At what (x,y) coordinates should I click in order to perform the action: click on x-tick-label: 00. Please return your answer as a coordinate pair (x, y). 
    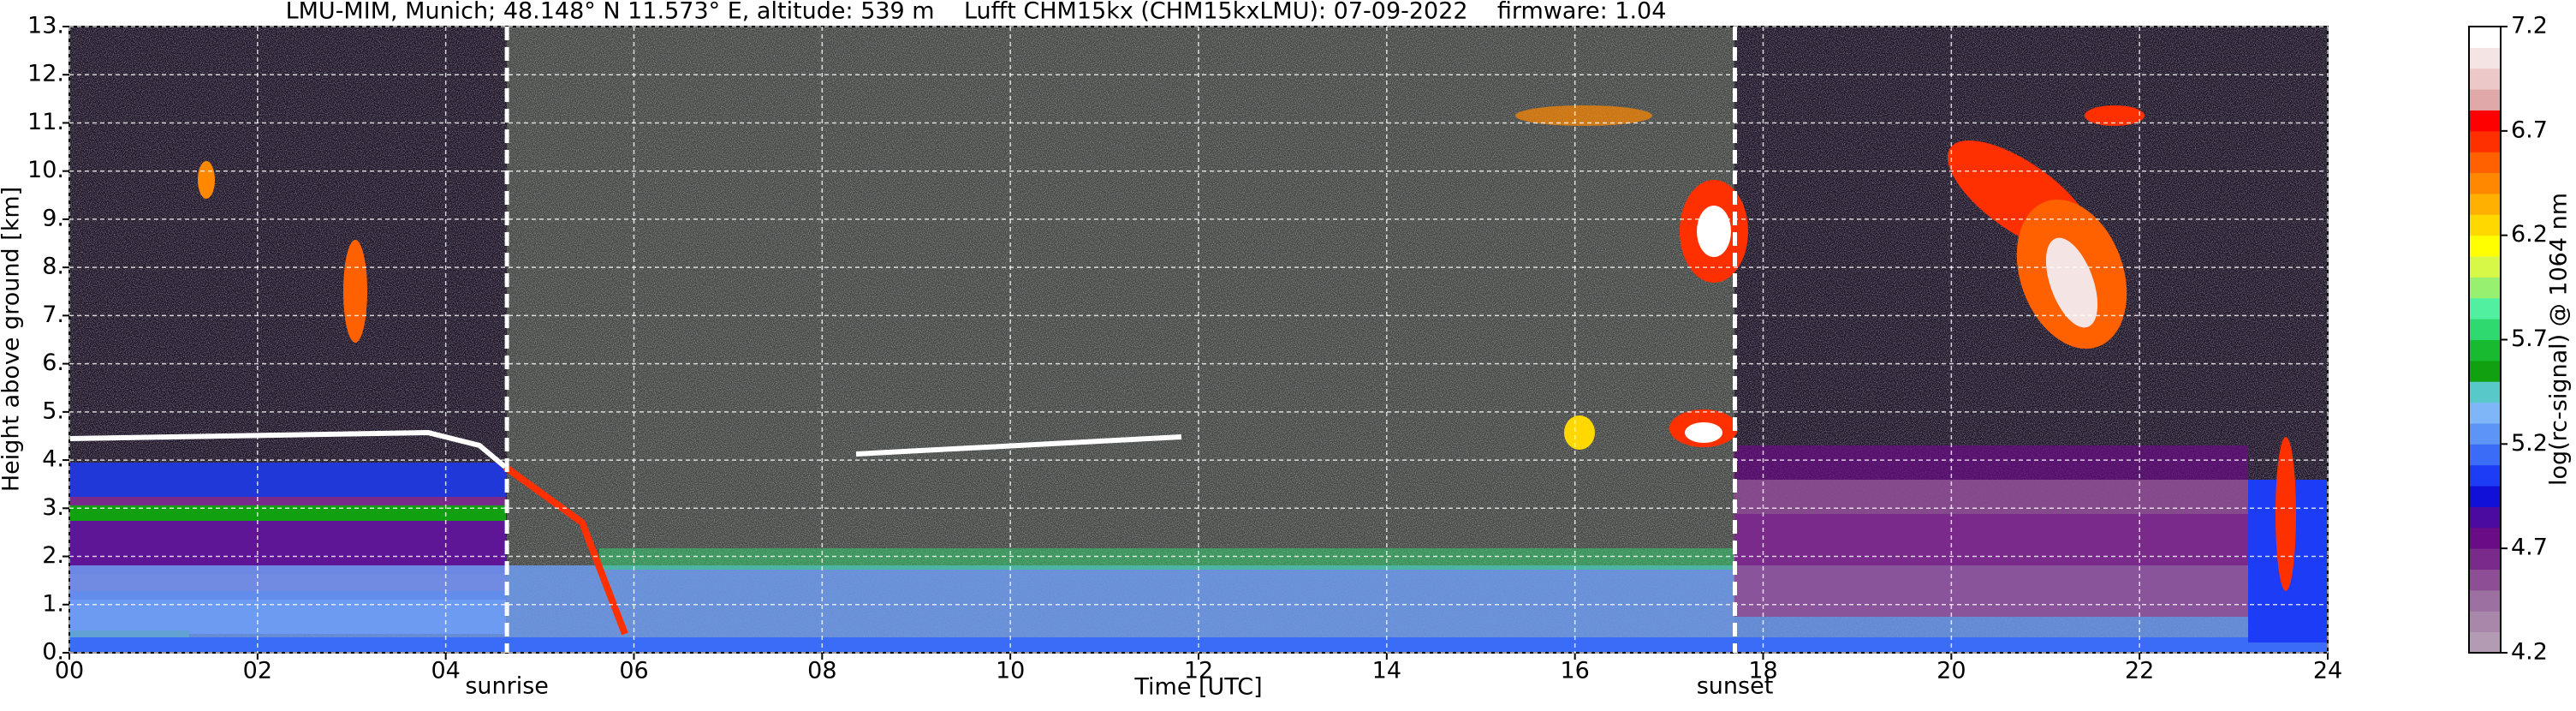
    Looking at the image, I should click on (70, 671).